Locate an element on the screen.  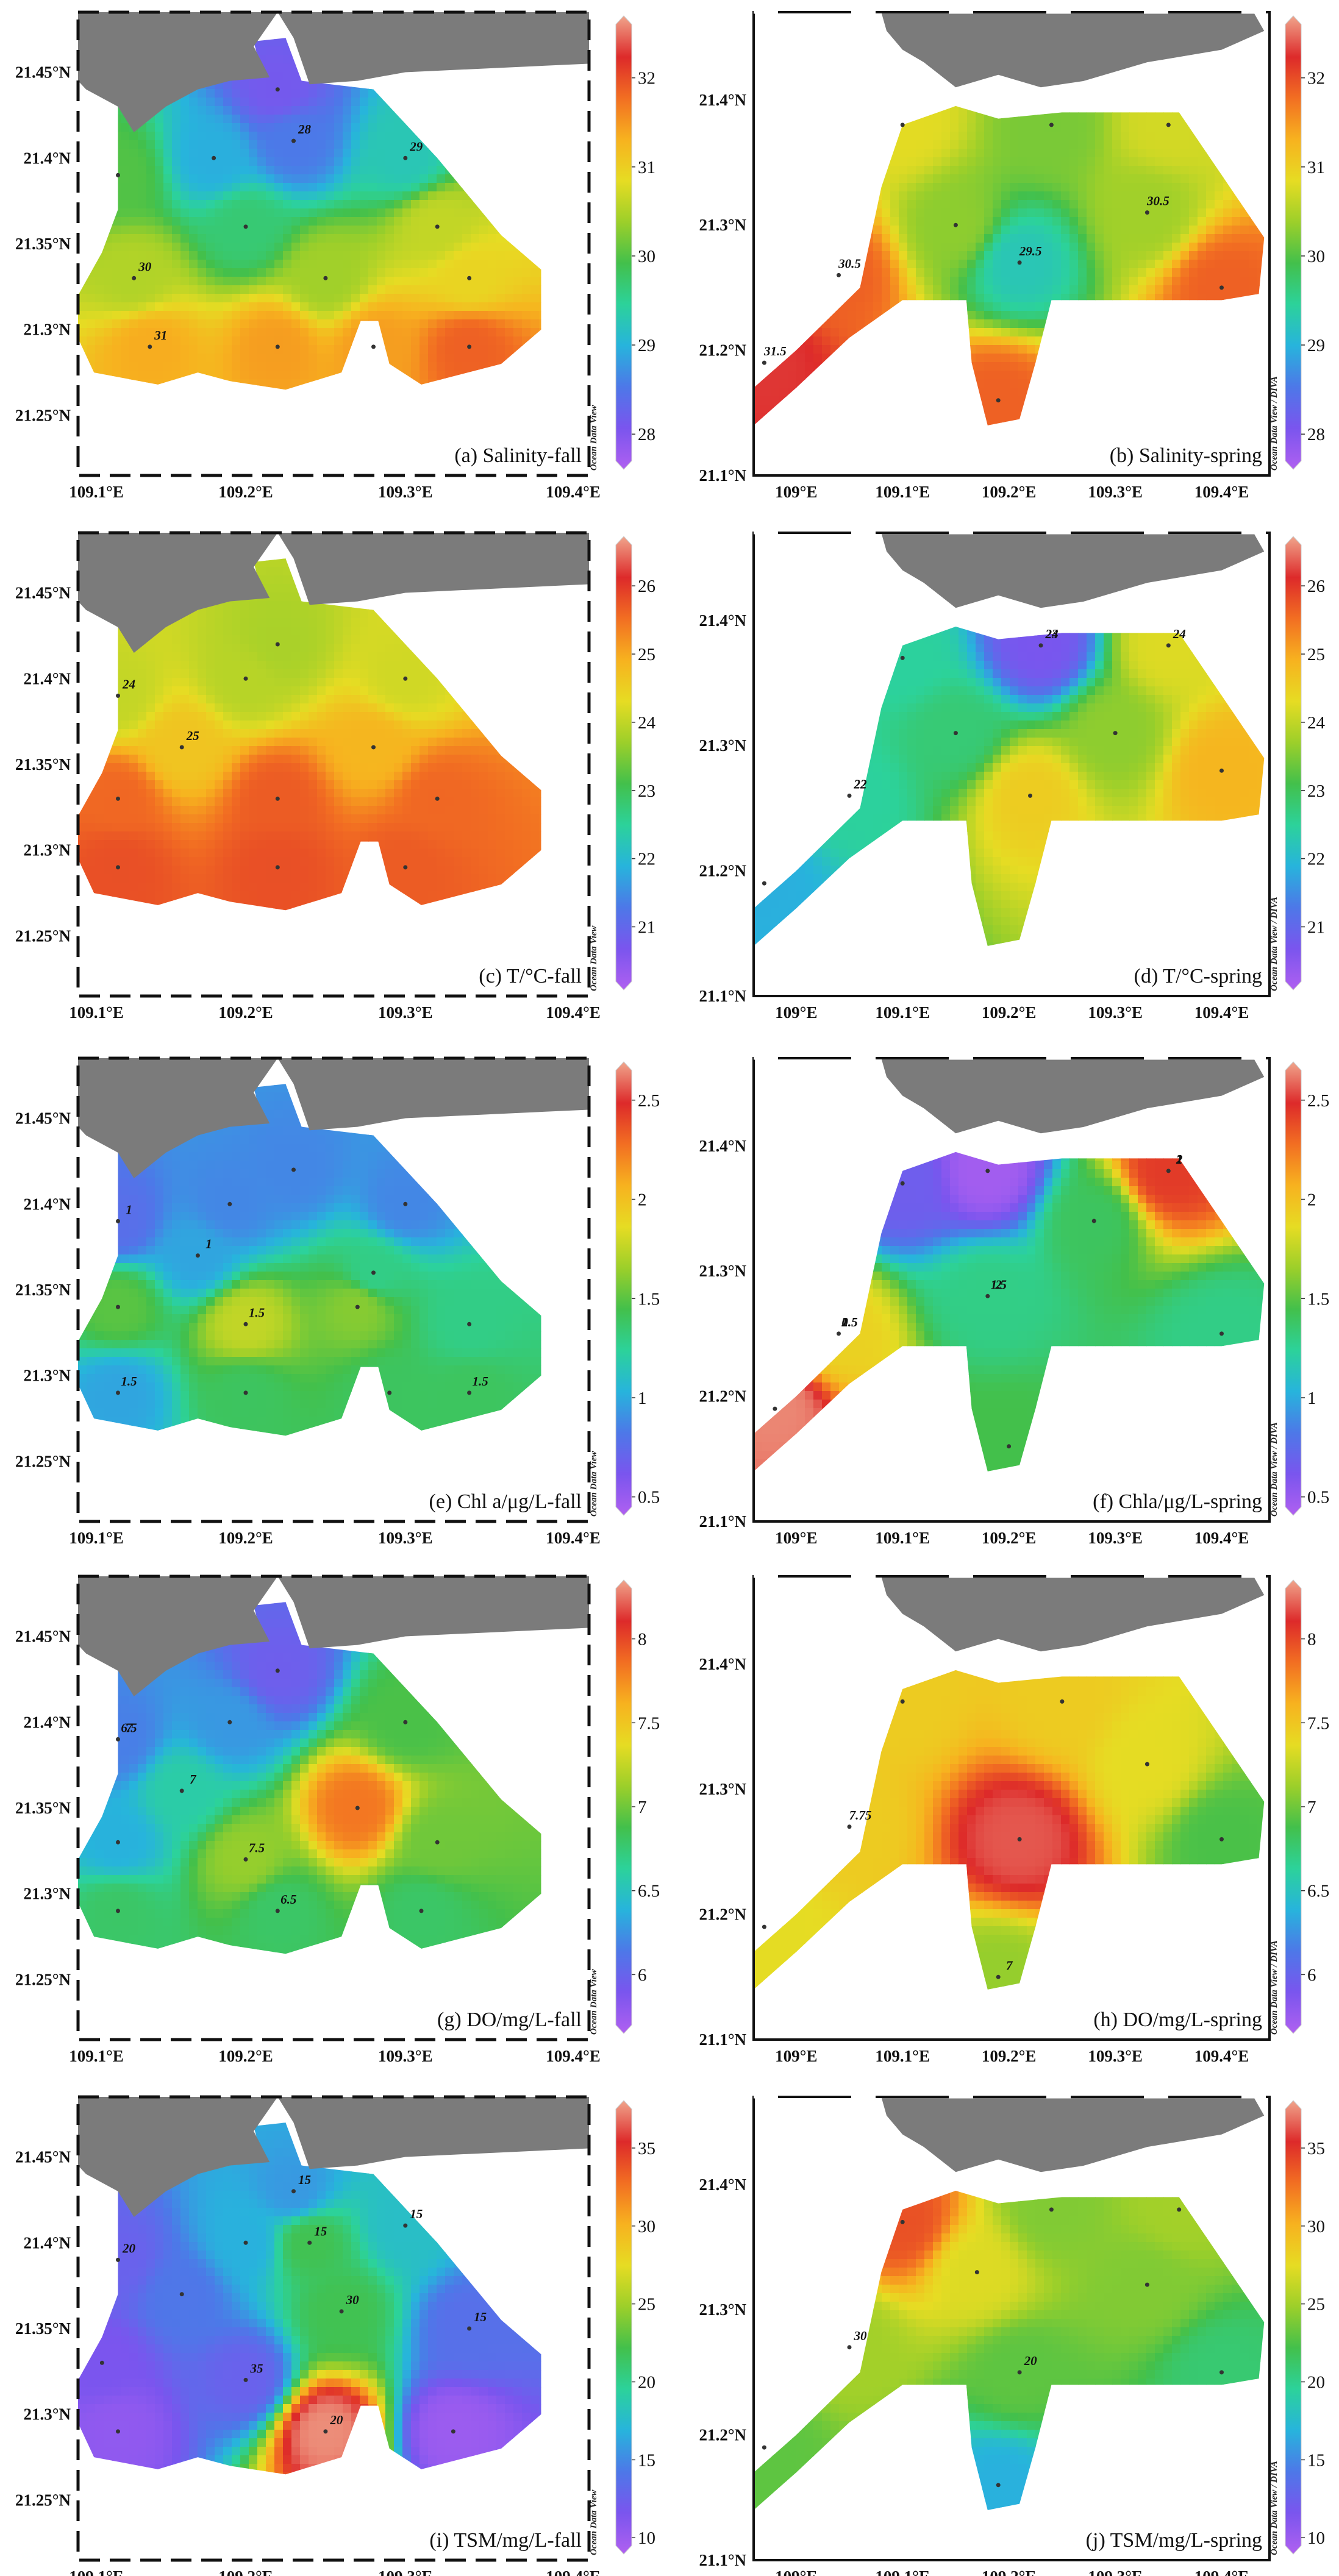
colorbar-tick-label: 1 is located at coordinates (1311, 1398).